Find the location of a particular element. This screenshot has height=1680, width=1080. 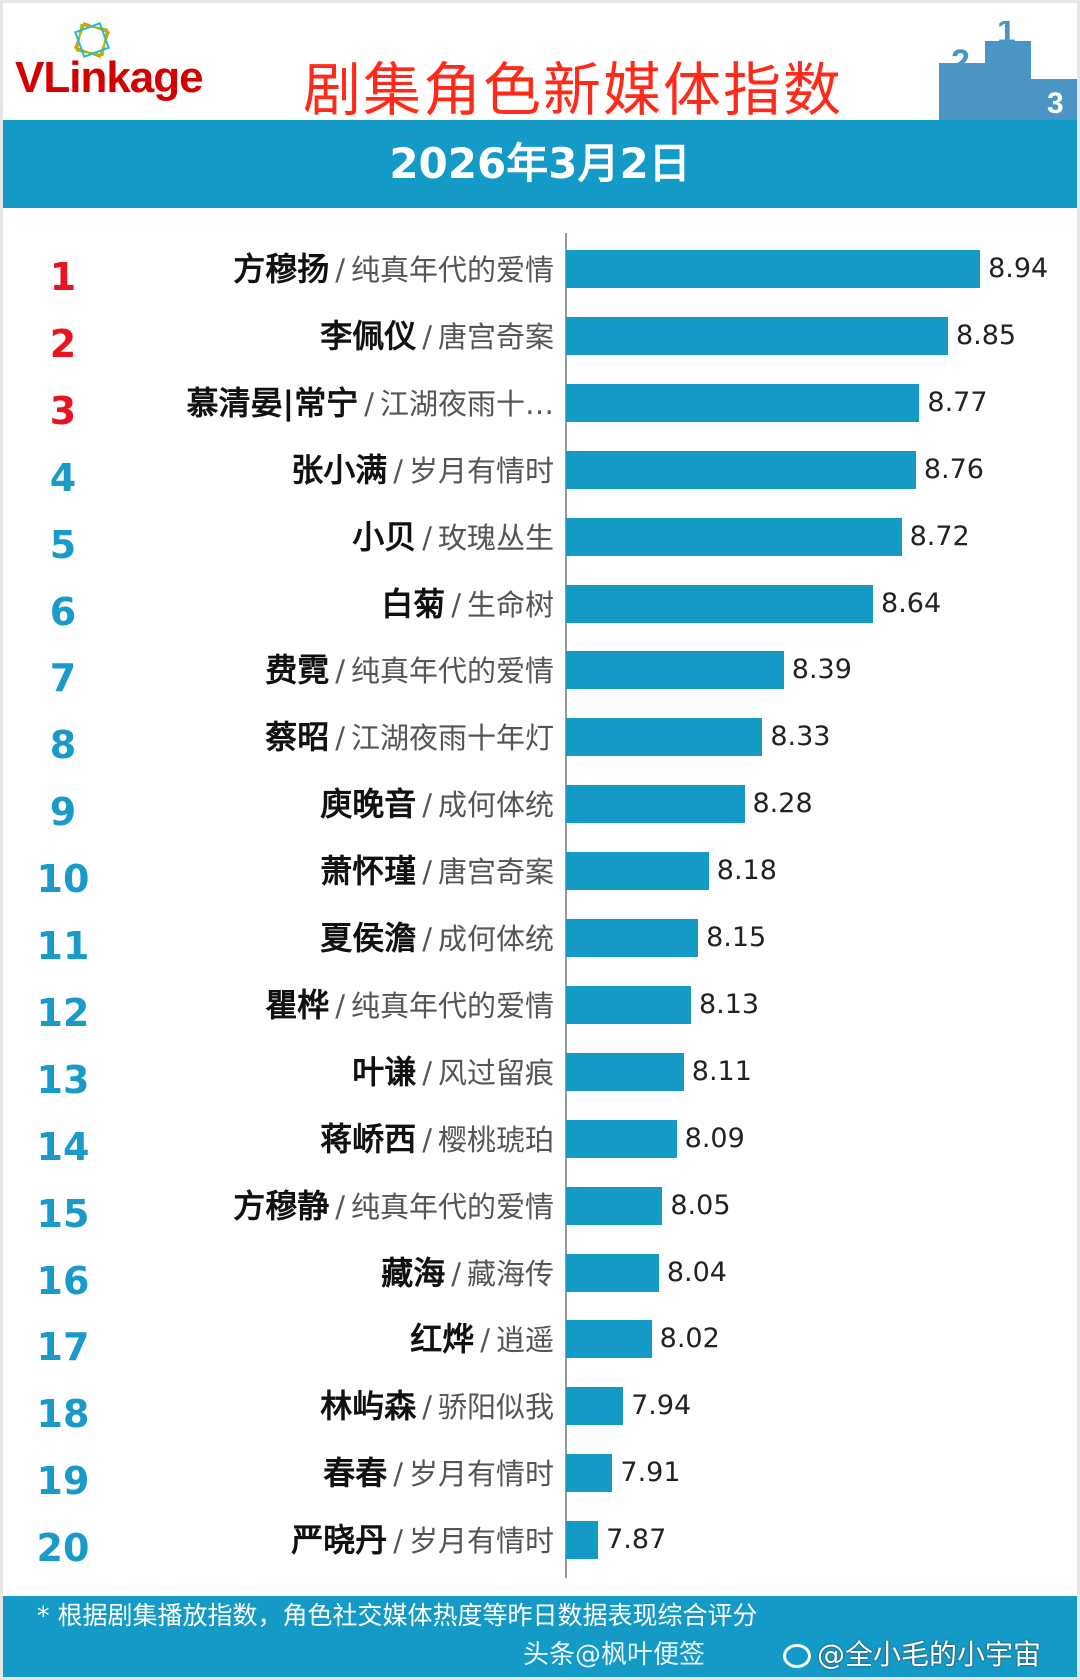

chart-row: 17 红烨 / 逍遥 8.02 is located at coordinates (540, 1343).